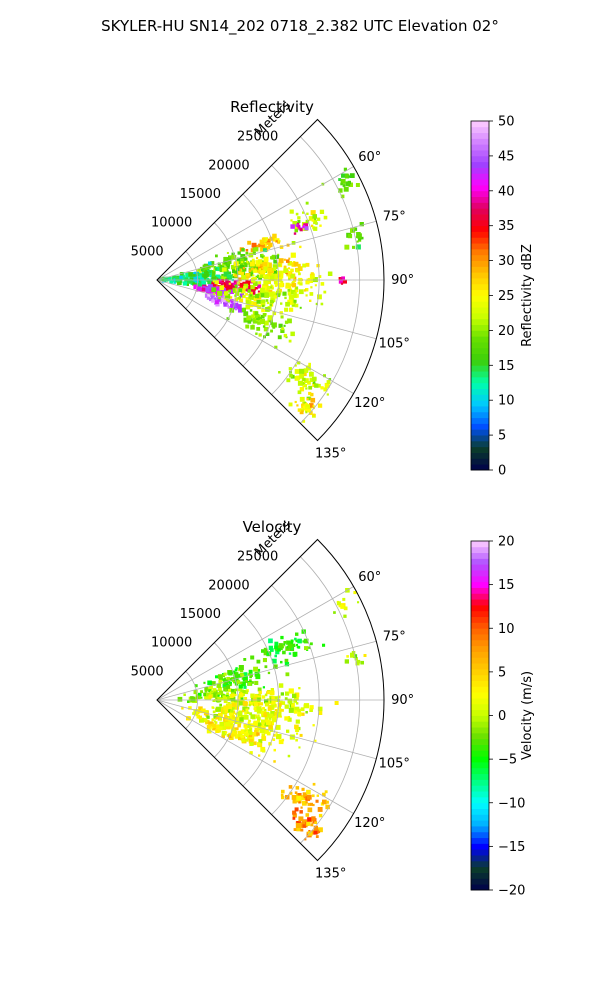 This screenshot has height=1000, width=600. I want to click on azimuth-spoke, so click(255, 336).